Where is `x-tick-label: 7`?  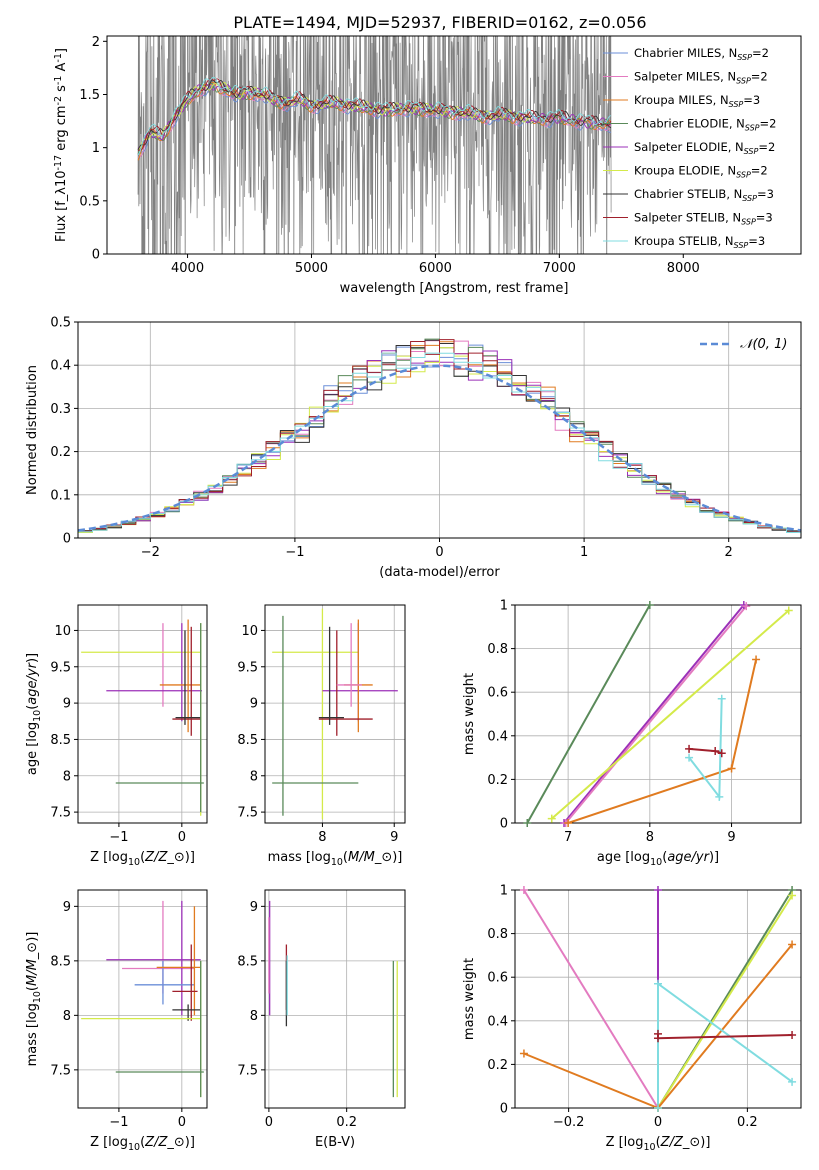 x-tick-label: 7 is located at coordinates (568, 837).